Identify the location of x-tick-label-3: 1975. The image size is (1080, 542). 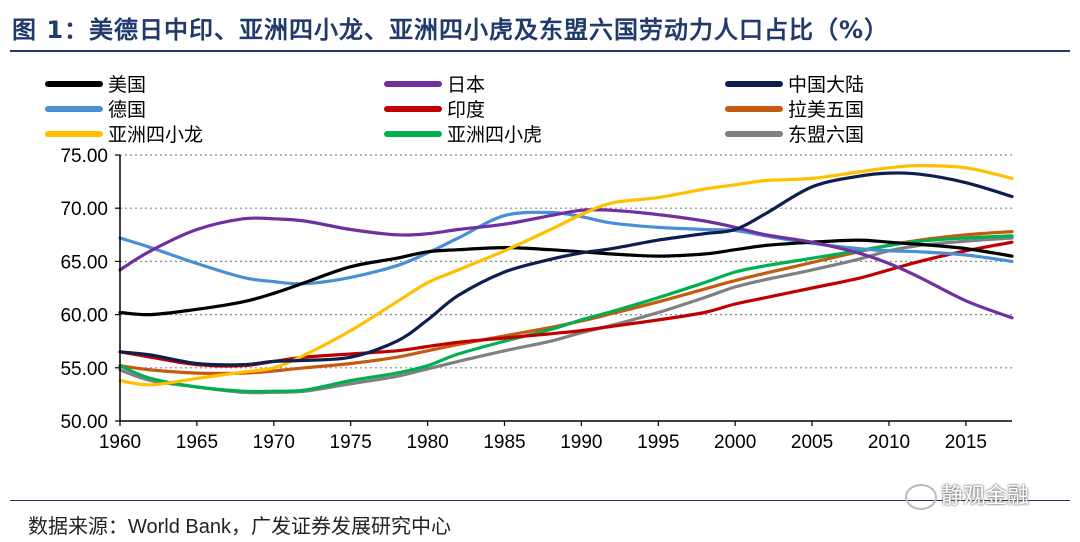
(351, 442).